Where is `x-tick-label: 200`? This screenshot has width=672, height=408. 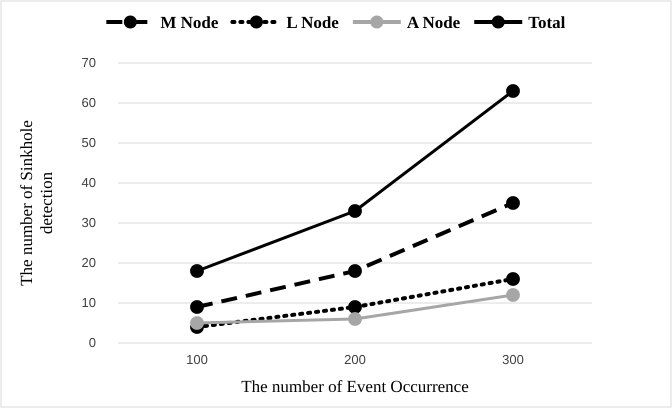
x-tick-label: 200 is located at coordinates (355, 360).